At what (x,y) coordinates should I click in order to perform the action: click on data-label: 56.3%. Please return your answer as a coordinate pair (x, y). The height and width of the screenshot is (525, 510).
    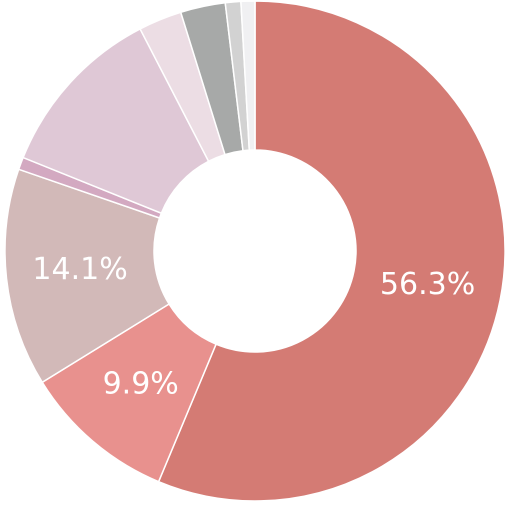
    Looking at the image, I should click on (427, 284).